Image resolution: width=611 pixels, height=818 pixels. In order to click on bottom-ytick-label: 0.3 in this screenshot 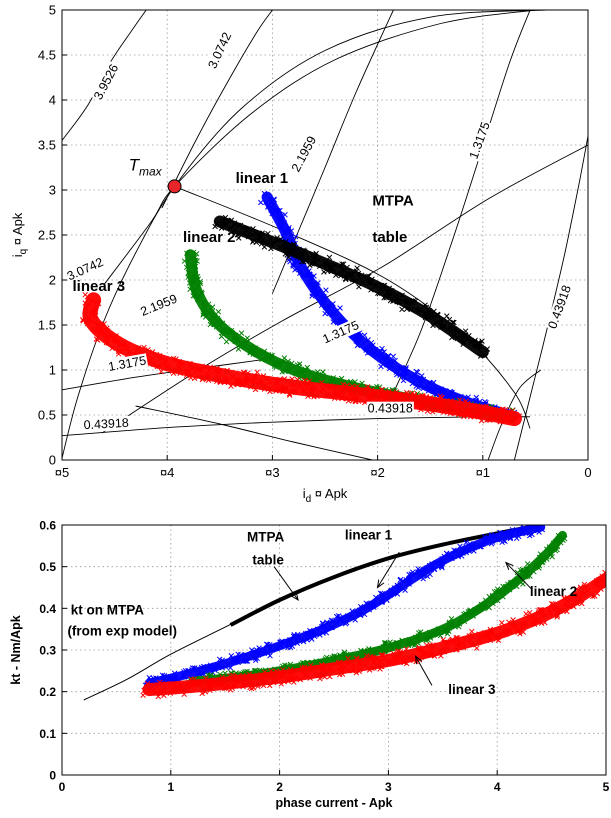, I will do `click(47, 651)`.